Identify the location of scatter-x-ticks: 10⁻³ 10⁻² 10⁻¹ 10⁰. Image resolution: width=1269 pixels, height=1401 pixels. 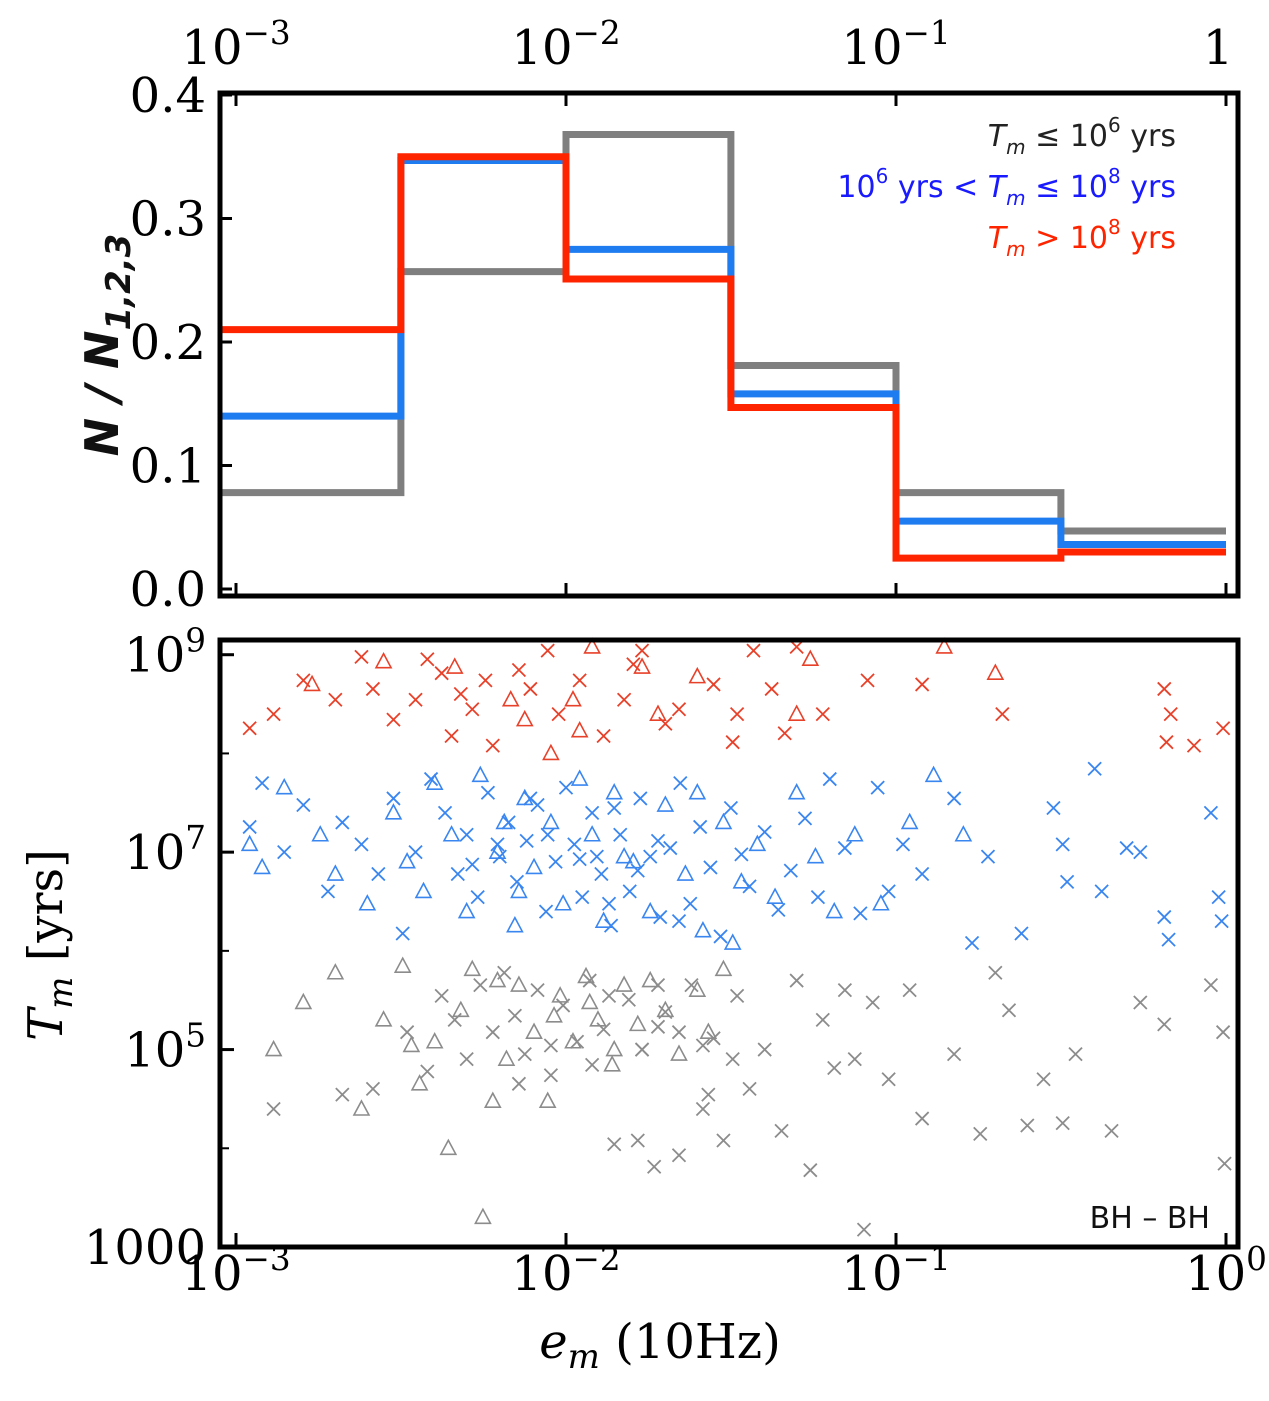
(724, 1267).